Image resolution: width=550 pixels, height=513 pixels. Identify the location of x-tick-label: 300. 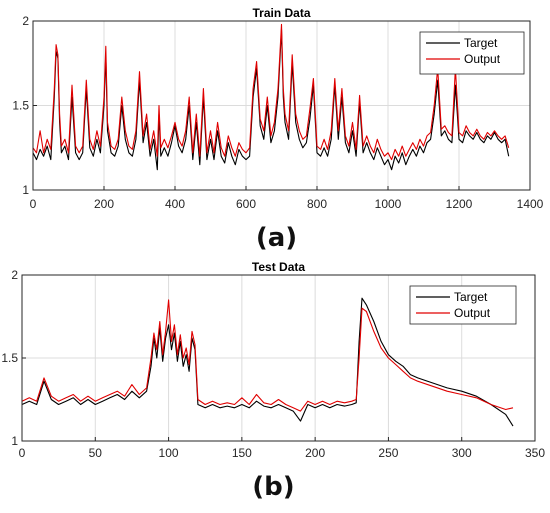
(462, 453).